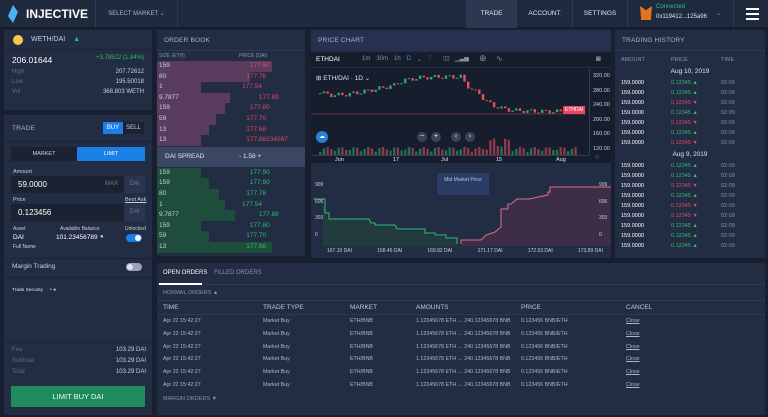 The image size is (768, 417). I want to click on col-amounts: AMOUNTS, so click(432, 307).